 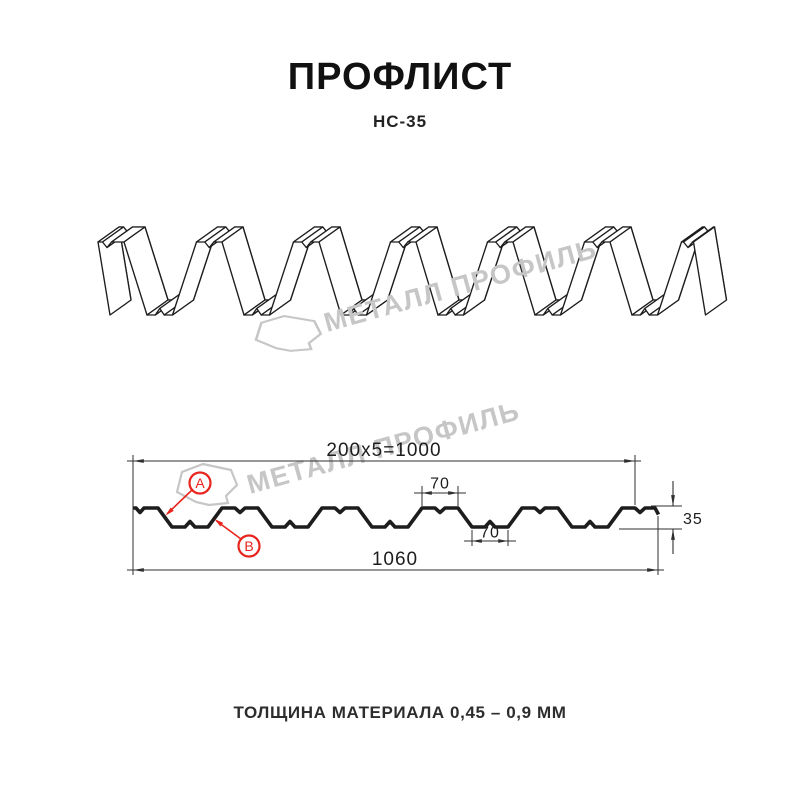 I want to click on callout-a-label: A, so click(x=200, y=483).